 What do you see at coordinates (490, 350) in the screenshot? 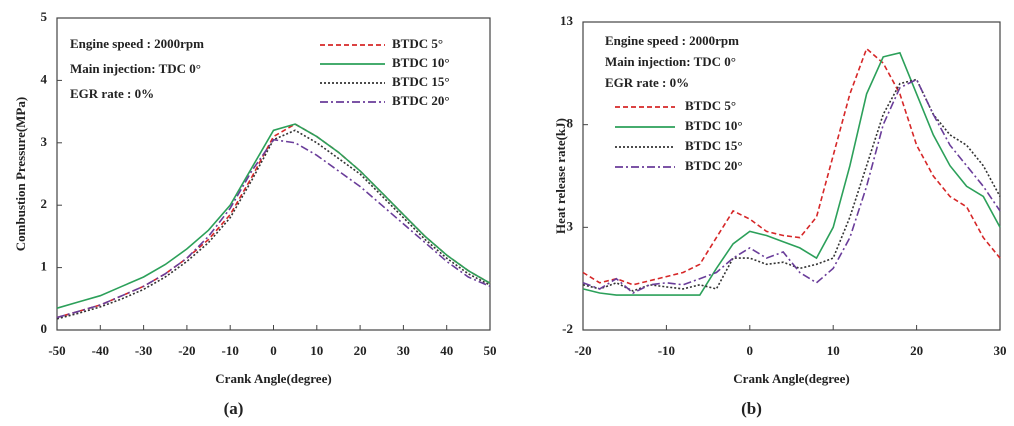
I see `x-tick-label: 50` at bounding box center [490, 350].